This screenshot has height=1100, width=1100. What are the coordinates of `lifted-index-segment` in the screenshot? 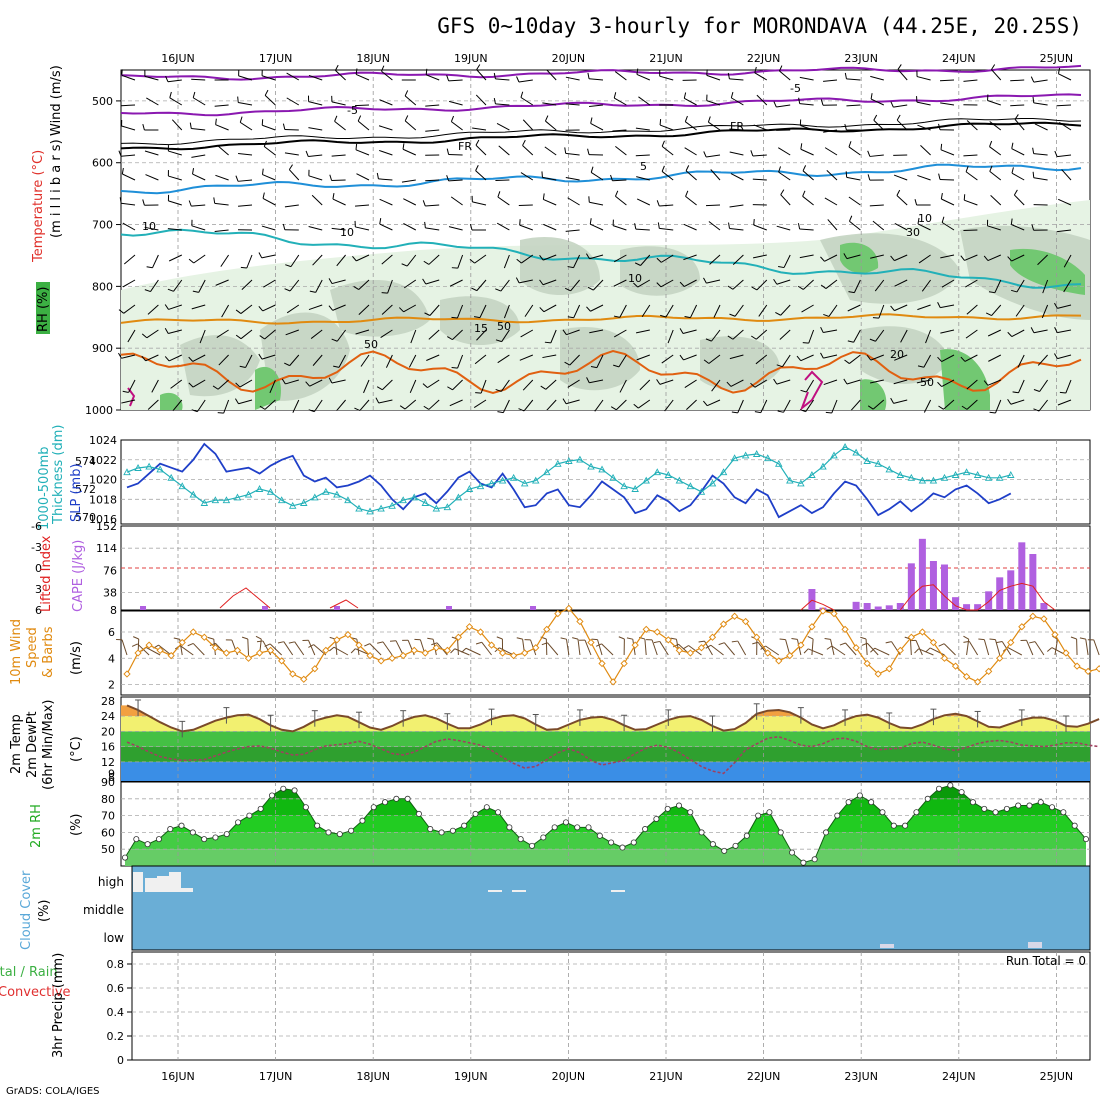 It's located at (977, 596).